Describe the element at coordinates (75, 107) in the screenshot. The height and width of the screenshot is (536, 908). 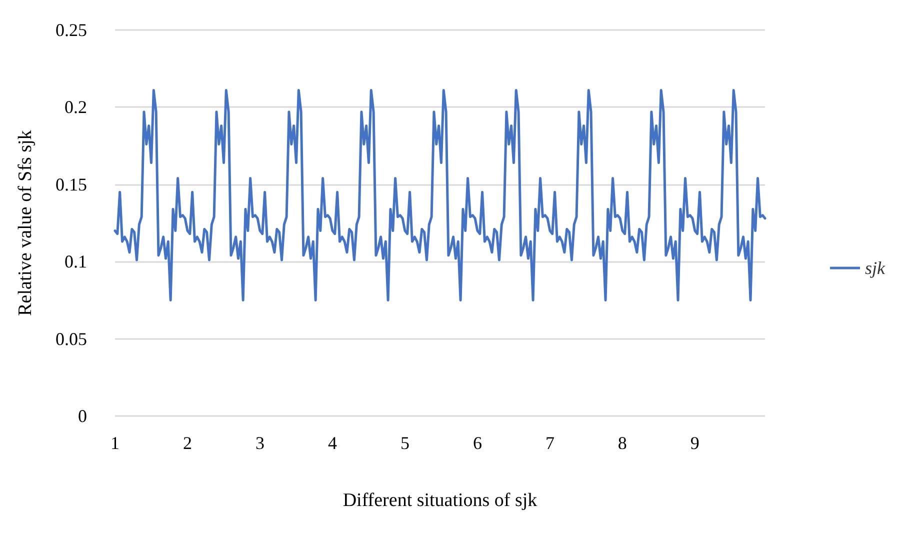
I see `y-tick-label: 0.2` at that location.